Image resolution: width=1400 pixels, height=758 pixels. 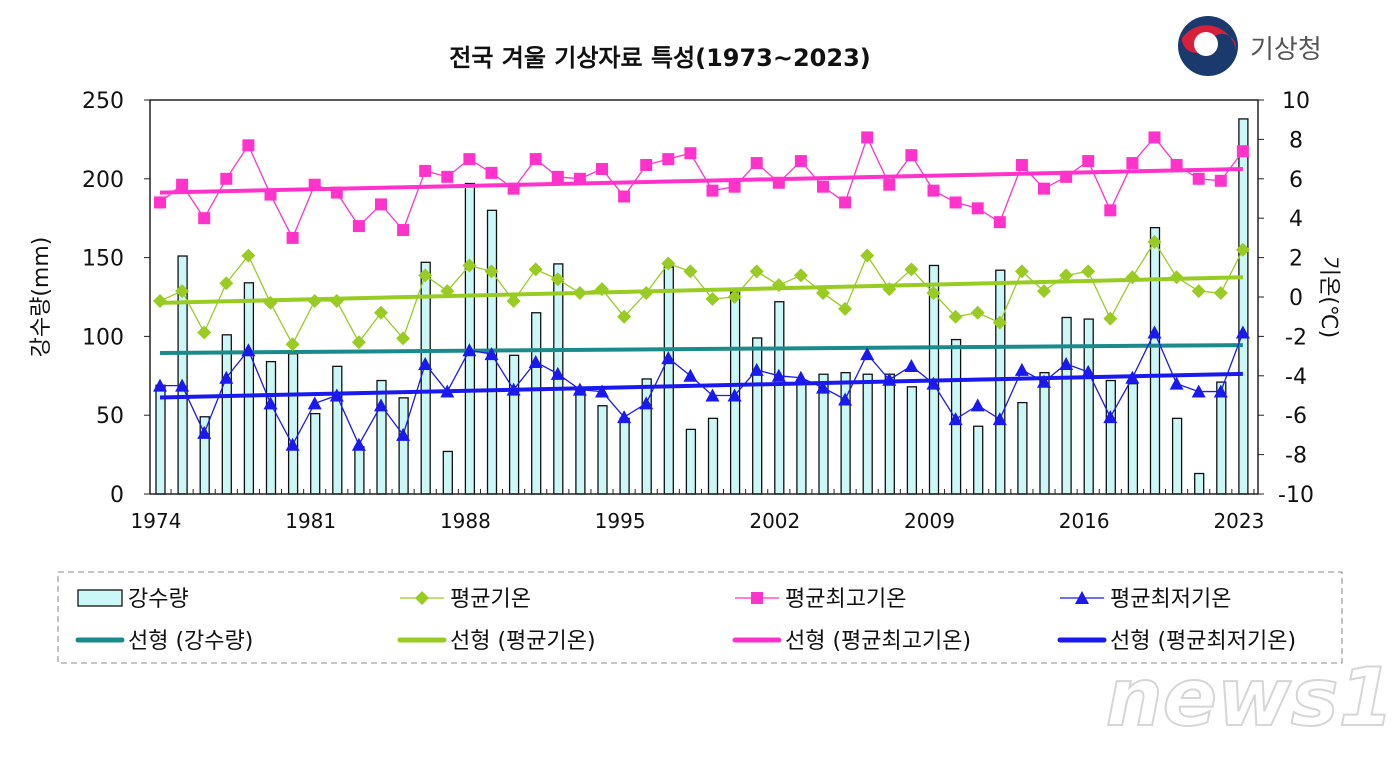 What do you see at coordinates (1170, 599) in the screenshot?
I see `legend-label: 평균최저기온` at bounding box center [1170, 599].